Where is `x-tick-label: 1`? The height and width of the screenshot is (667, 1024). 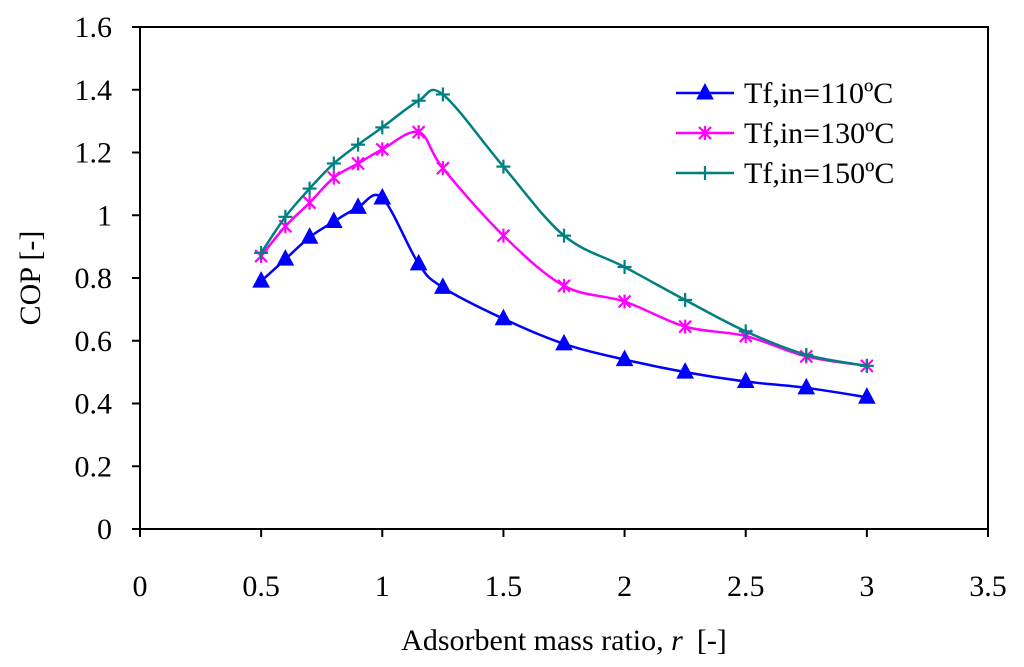 x-tick-label: 1 is located at coordinates (382, 586).